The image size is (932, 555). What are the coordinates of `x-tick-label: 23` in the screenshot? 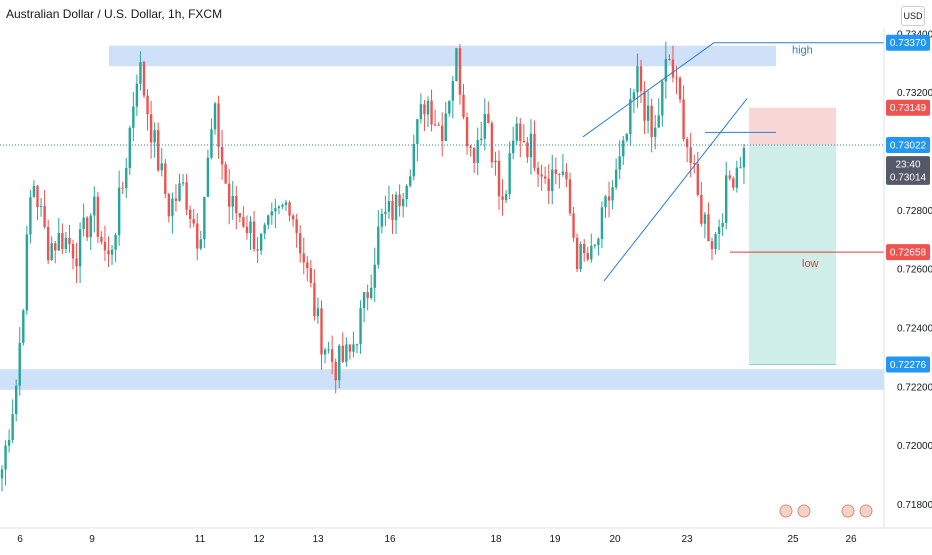 It's located at (687, 539).